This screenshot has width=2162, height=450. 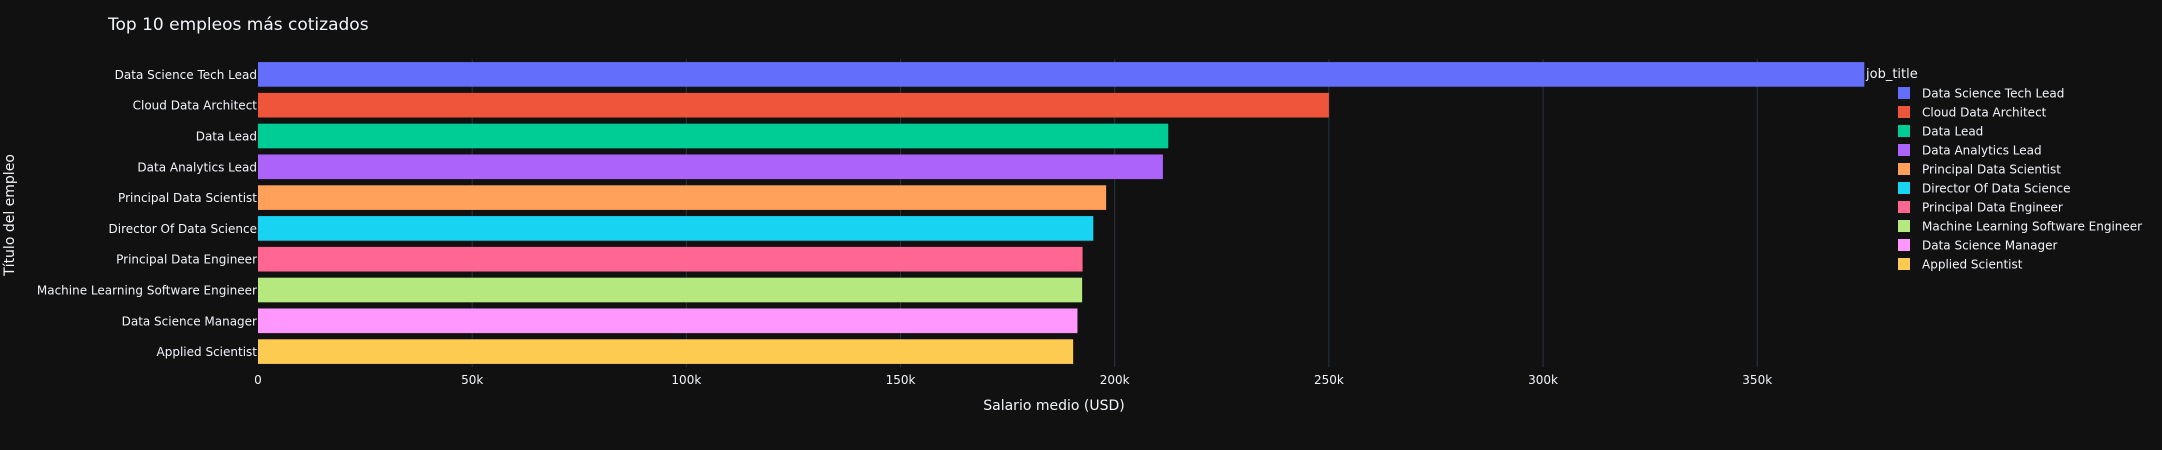 I want to click on legend-item: Data Lead, so click(x=1940, y=132).